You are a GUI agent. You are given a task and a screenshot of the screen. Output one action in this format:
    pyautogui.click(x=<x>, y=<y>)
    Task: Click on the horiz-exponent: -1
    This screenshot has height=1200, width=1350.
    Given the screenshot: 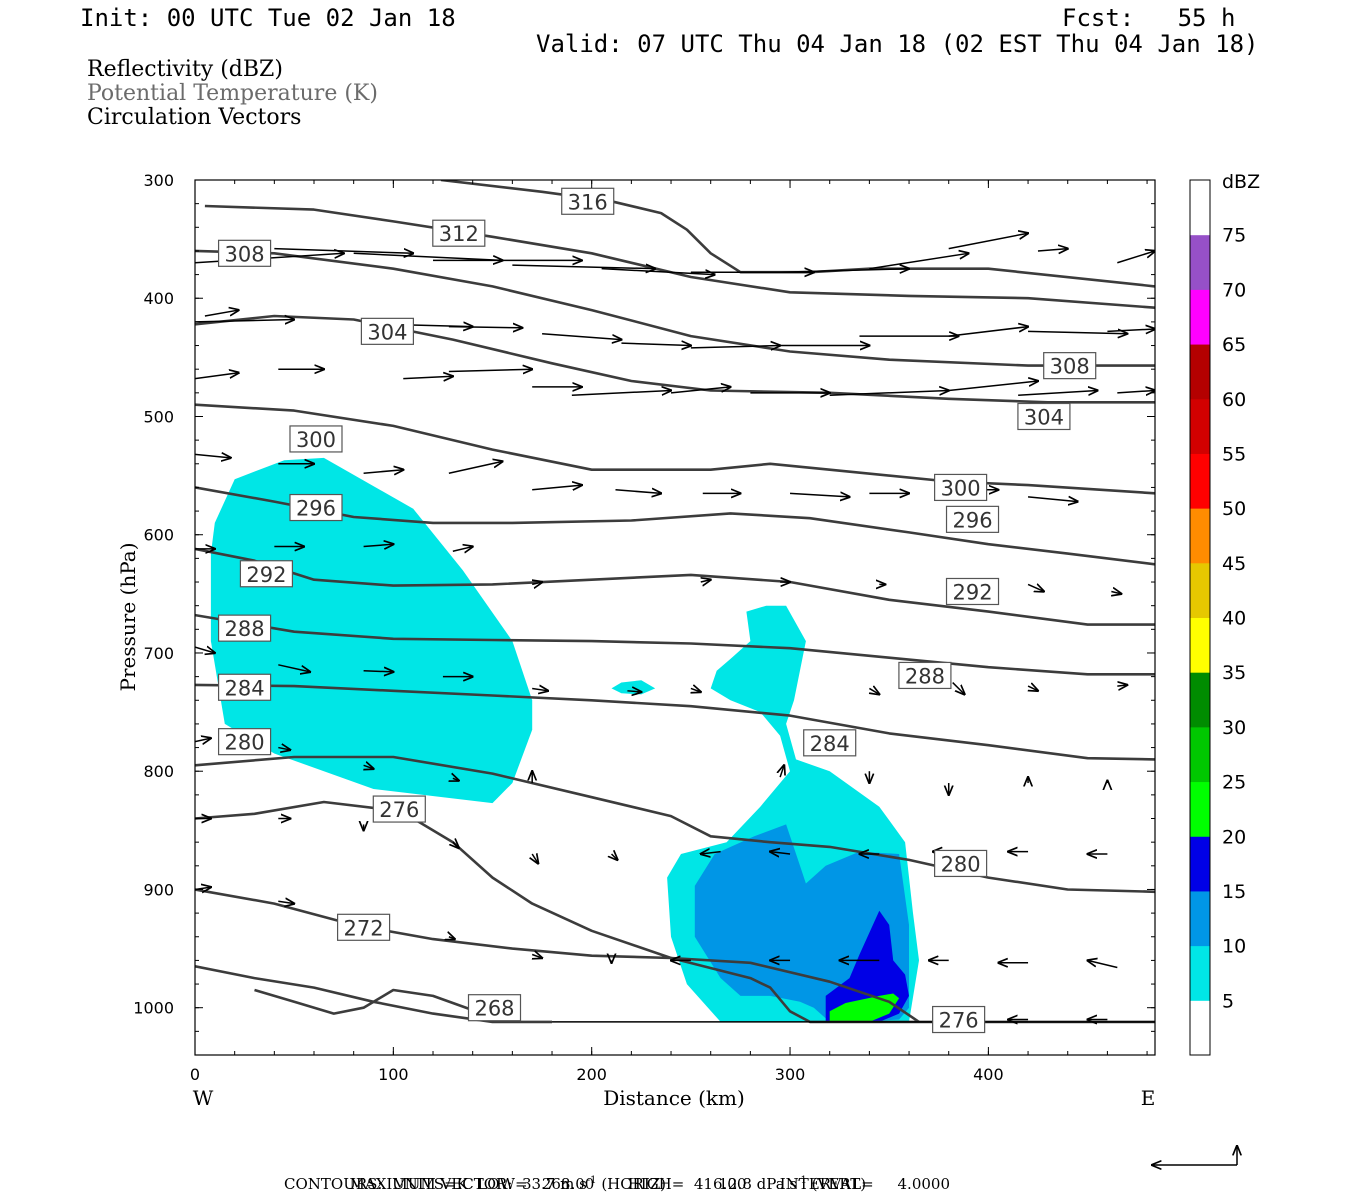 What is the action you would take?
    pyautogui.click(x=591, y=1180)
    